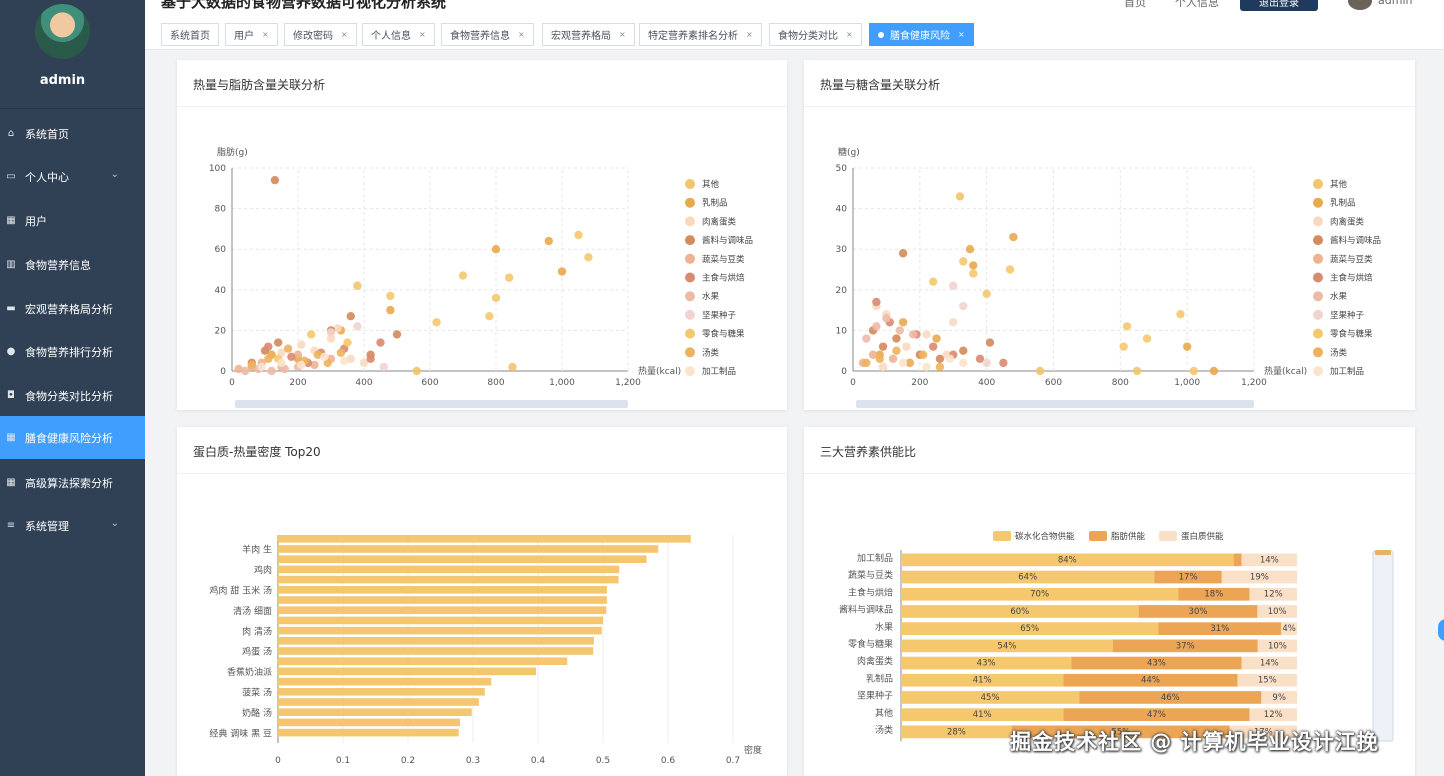 This screenshot has height=776, width=1444. What do you see at coordinates (719, 315) in the screenshot?
I see `legend-label: 坚果种子` at bounding box center [719, 315].